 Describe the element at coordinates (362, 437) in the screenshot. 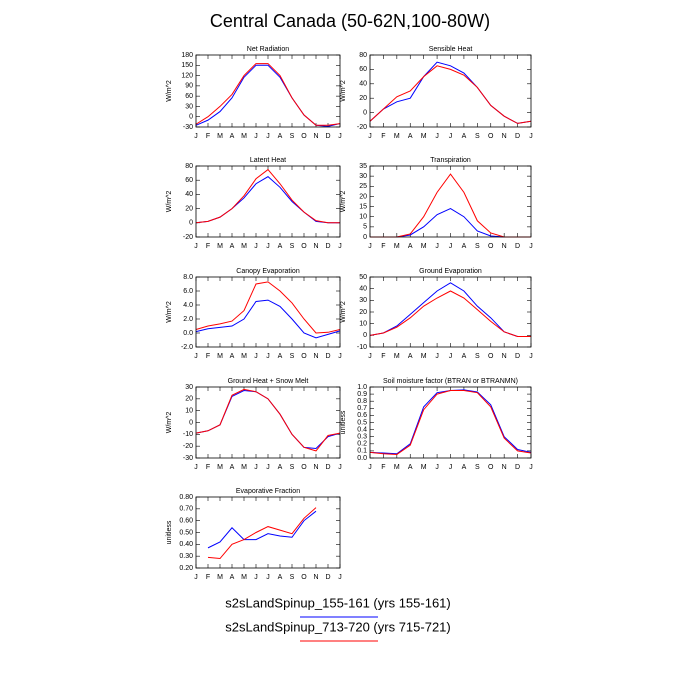

I see `y-tick-label: 0.3` at that location.